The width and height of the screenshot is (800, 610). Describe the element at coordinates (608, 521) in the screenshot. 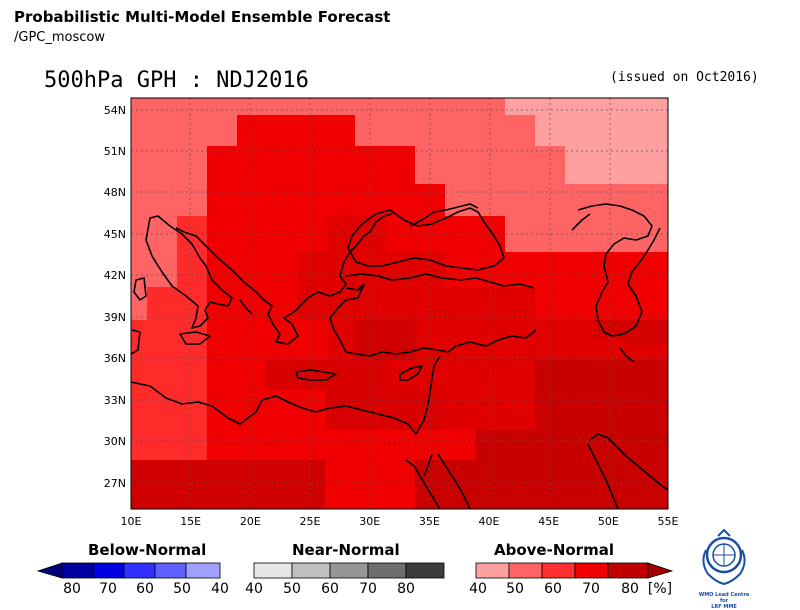

I see `lon-label-50E: 50E` at that location.